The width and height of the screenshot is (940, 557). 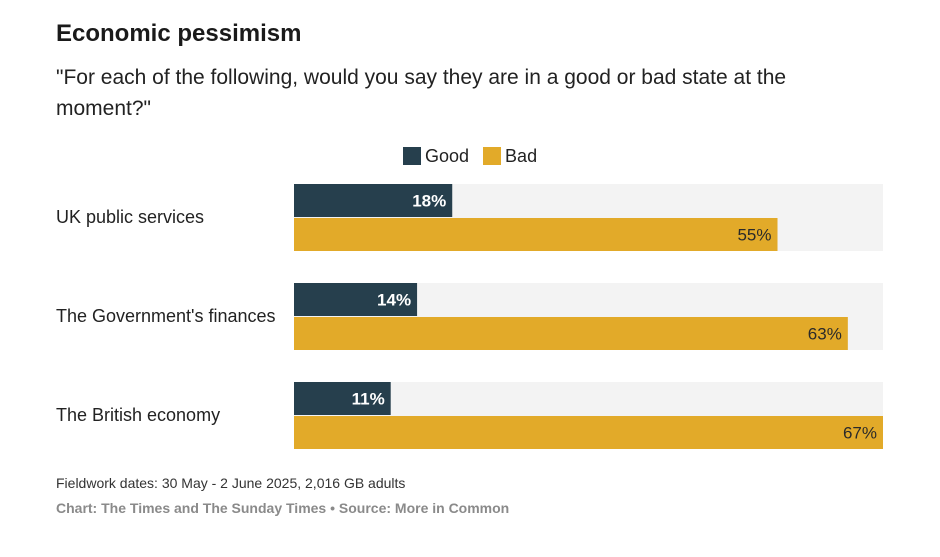 I want to click on bar-bad-the-government-s-finances, so click(x=571, y=333).